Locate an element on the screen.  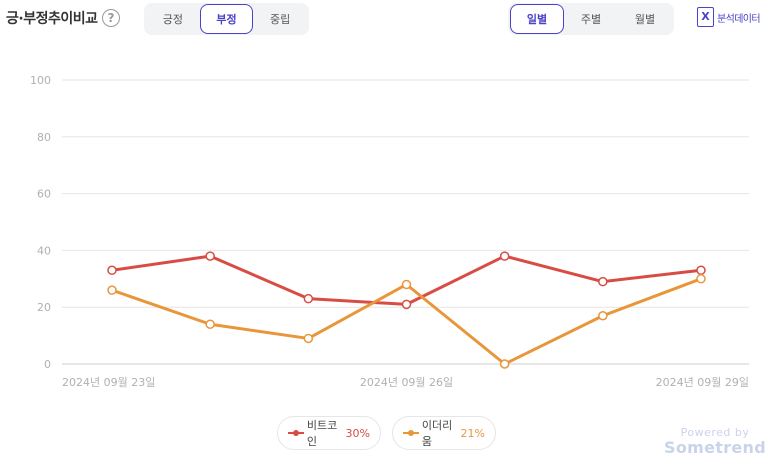
y-tick-label: 20 is located at coordinates (44, 307).